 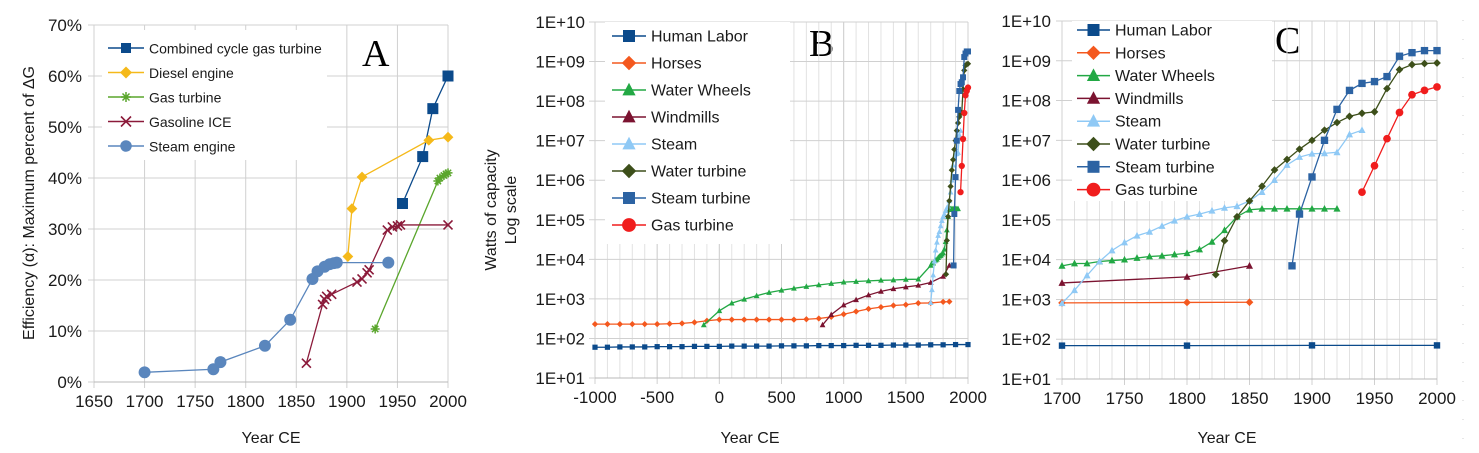 What do you see at coordinates (676, 64) in the screenshot?
I see `legend-label: Horses` at bounding box center [676, 64].